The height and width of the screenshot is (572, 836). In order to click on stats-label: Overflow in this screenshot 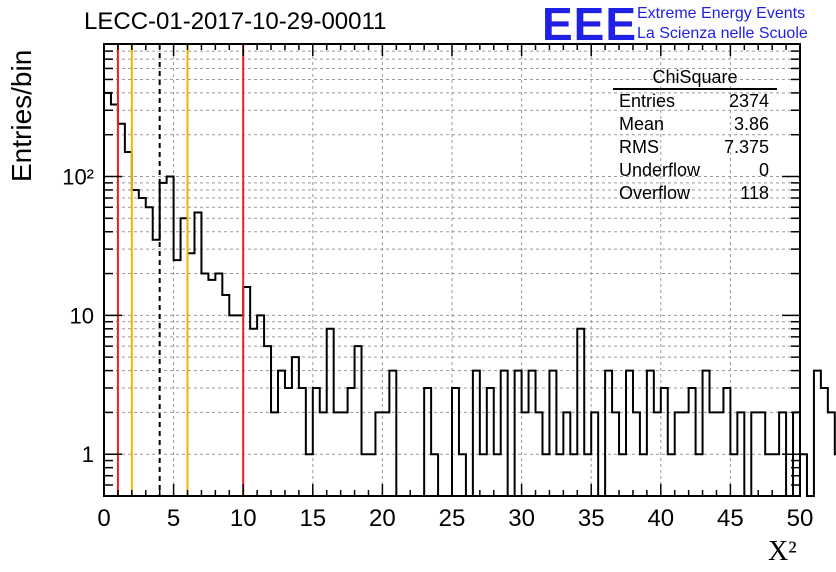, I will do `click(655, 193)`.